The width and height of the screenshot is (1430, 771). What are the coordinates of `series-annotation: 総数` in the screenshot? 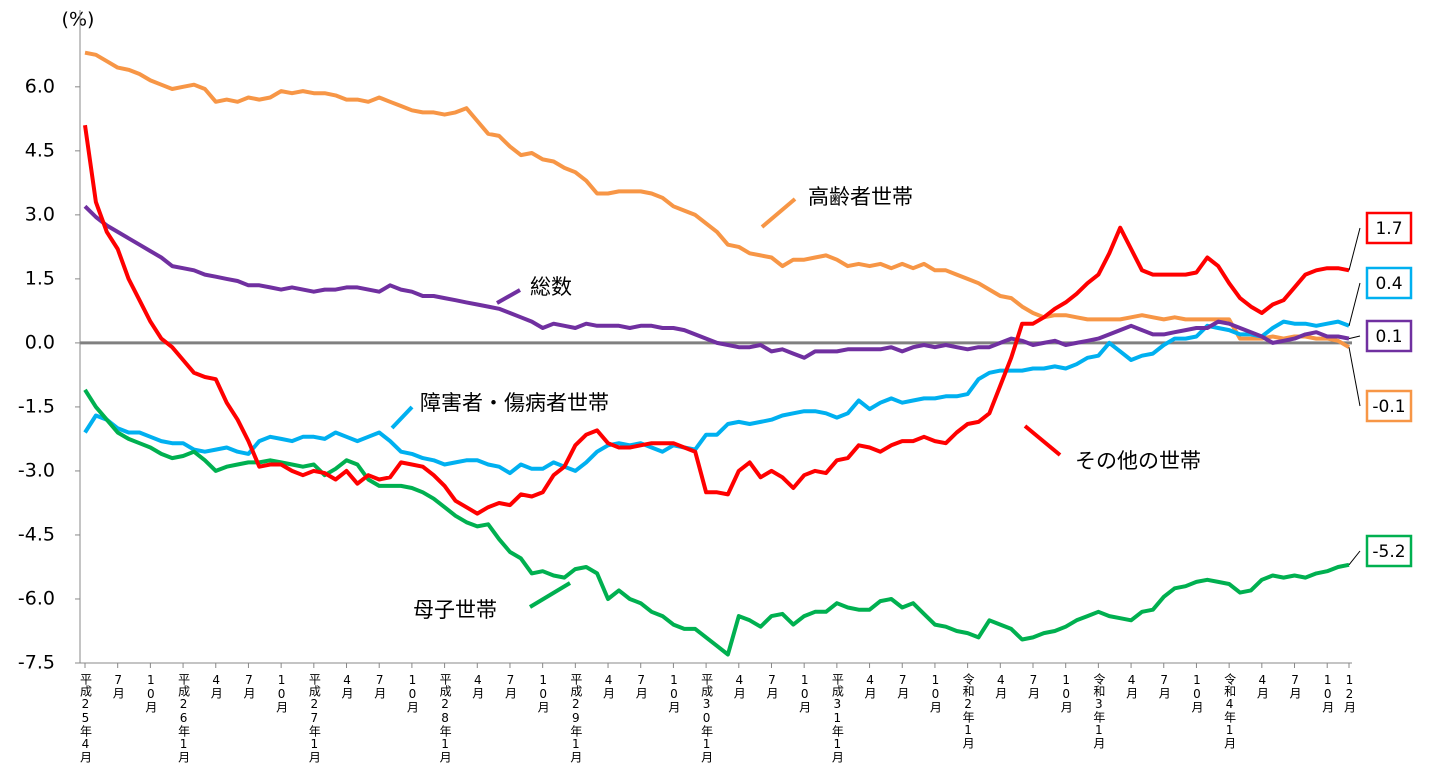 It's located at (551, 287).